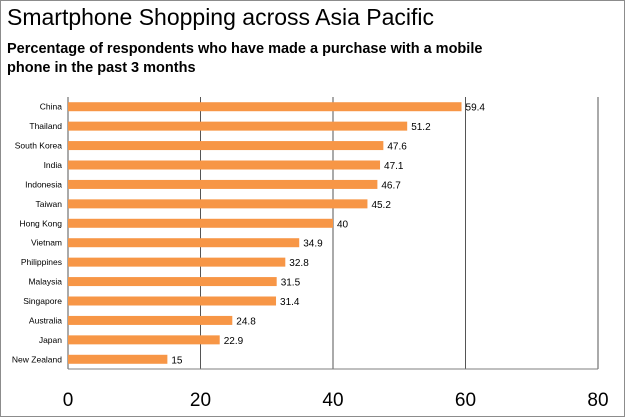  I want to click on category-label: India, so click(53, 165).